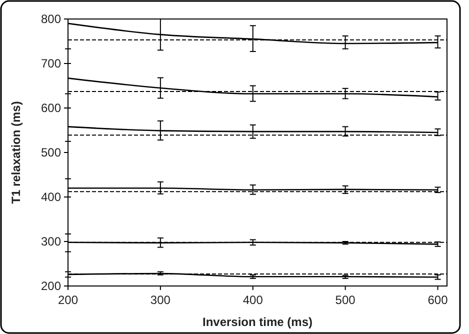 The width and height of the screenshot is (469, 334). I want to click on y-tick-label: 400, so click(51, 197).